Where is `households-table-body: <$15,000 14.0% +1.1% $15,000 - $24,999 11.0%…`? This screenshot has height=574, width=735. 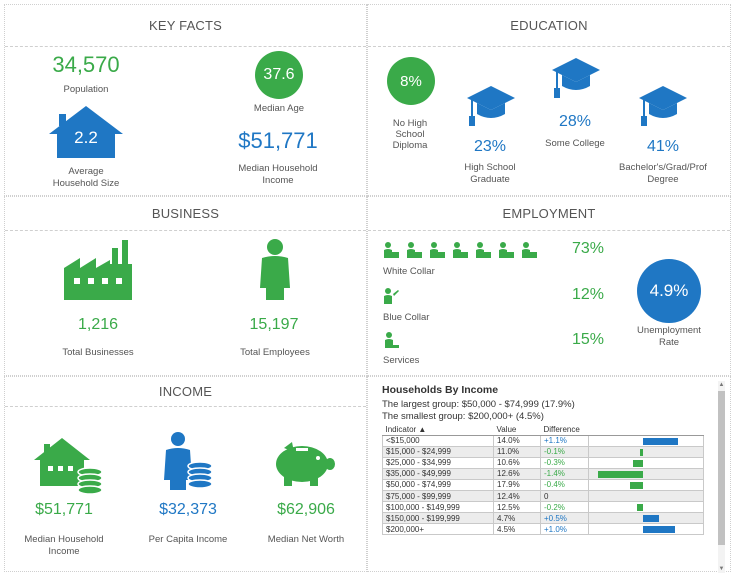
households-table-body: <$15,000 14.0% +1.1% $15,000 - $24,999 11.0%… is located at coordinates (543, 485).